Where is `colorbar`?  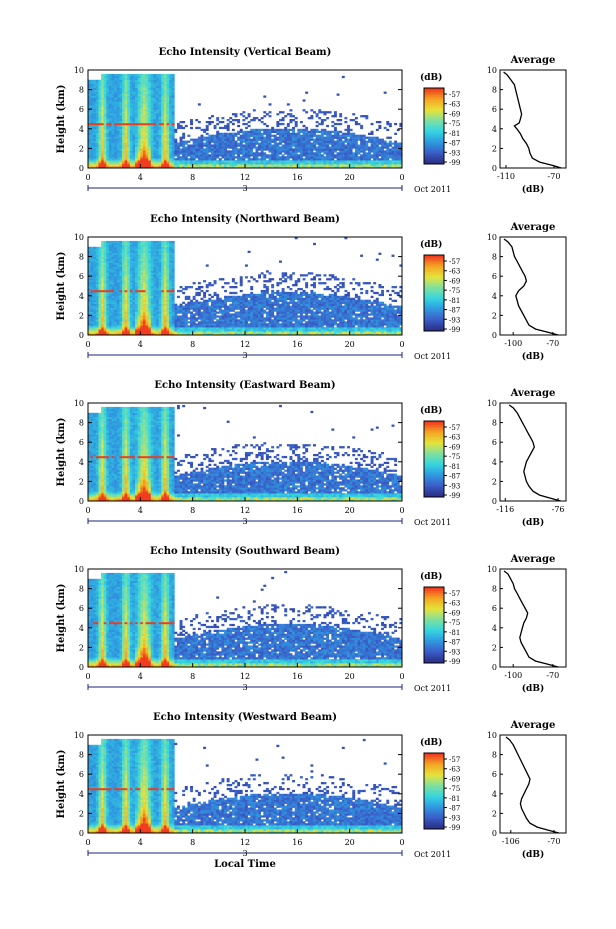
colorbar is located at coordinates (434, 791).